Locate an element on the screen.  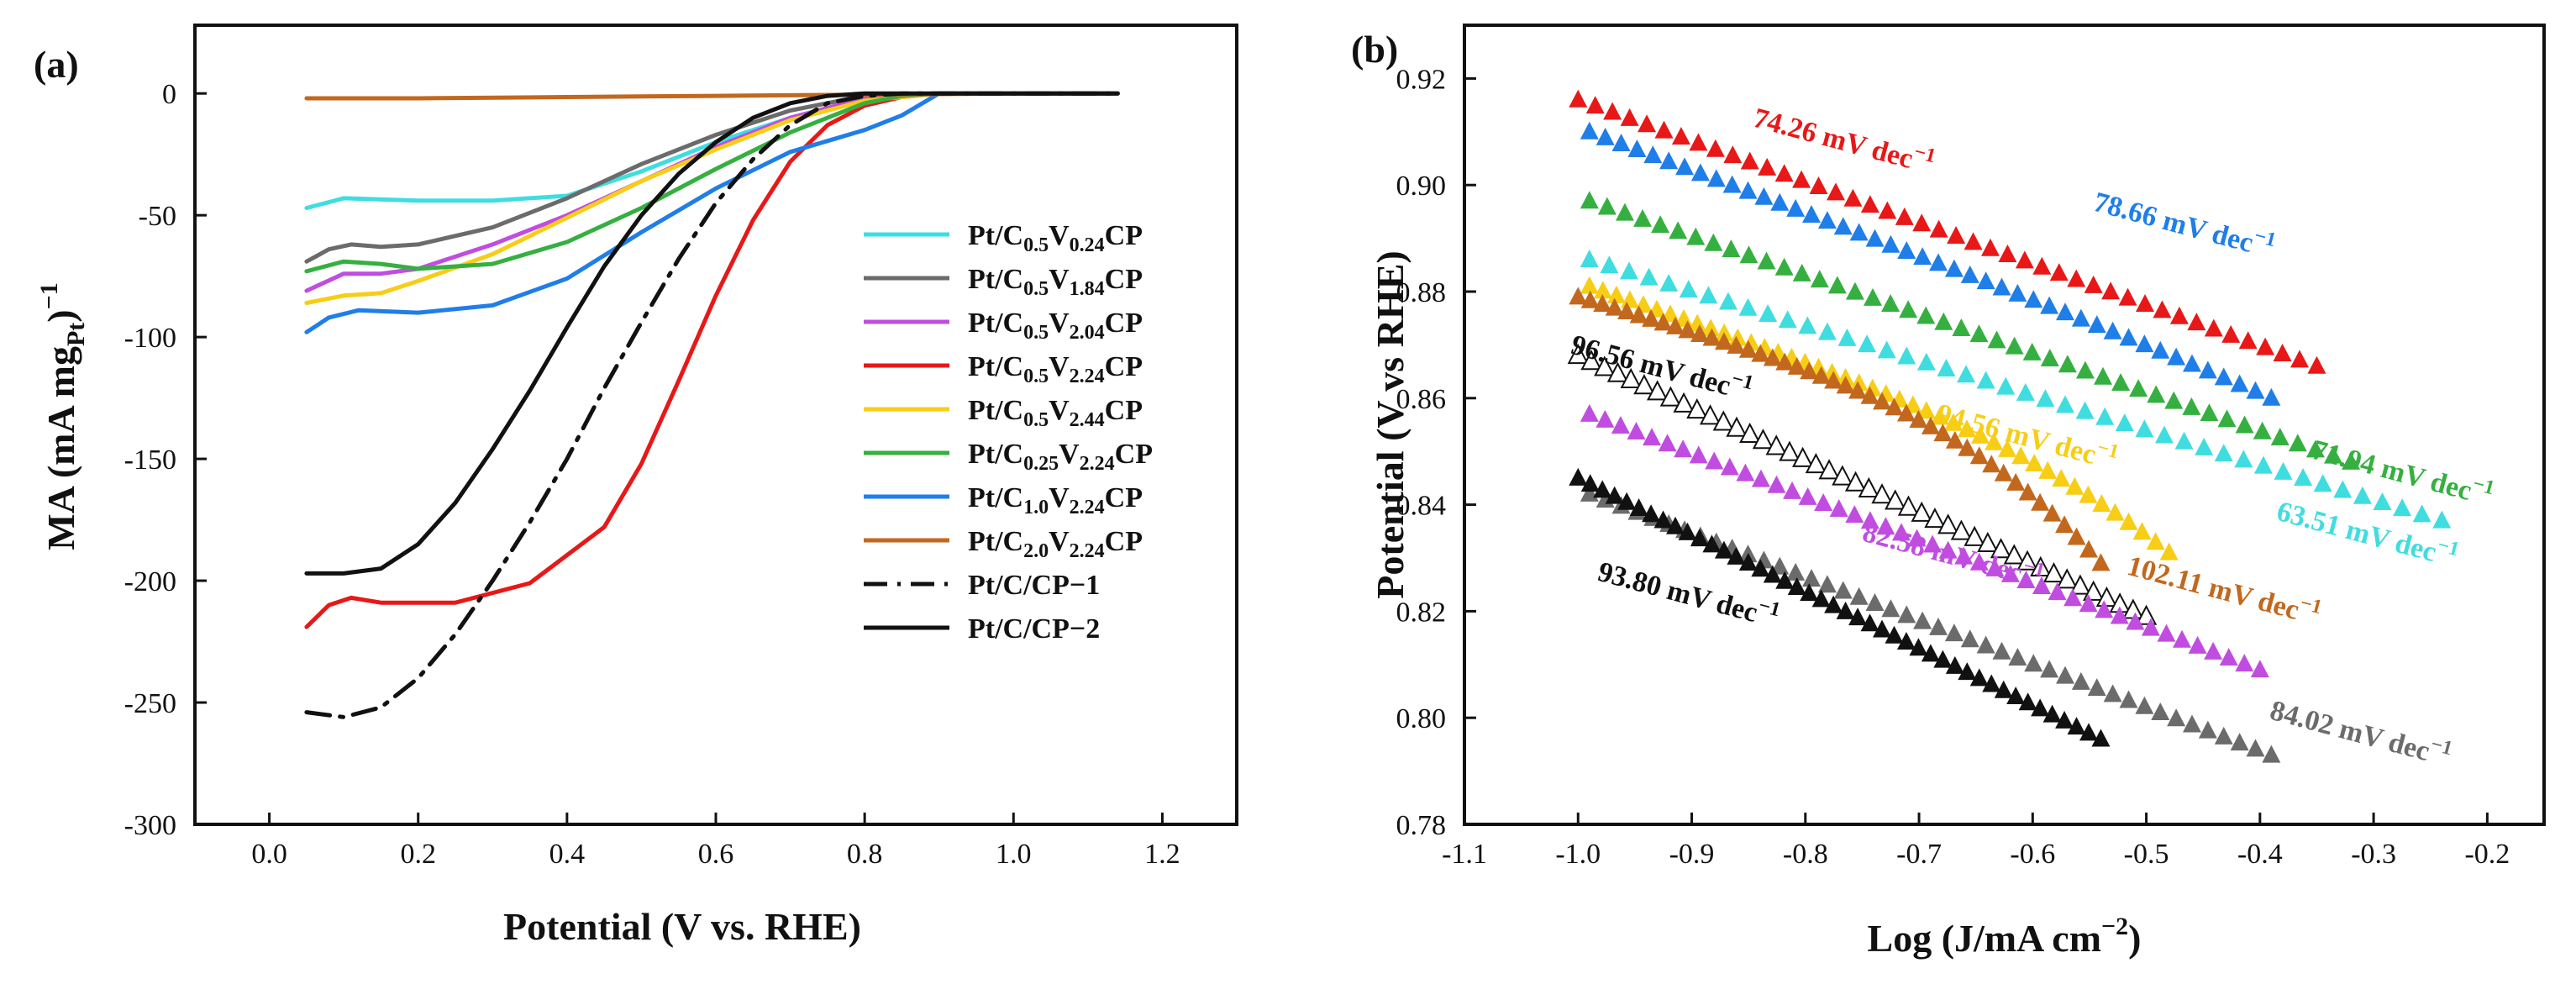
x-tick-label: 0.8 is located at coordinates (865, 854).